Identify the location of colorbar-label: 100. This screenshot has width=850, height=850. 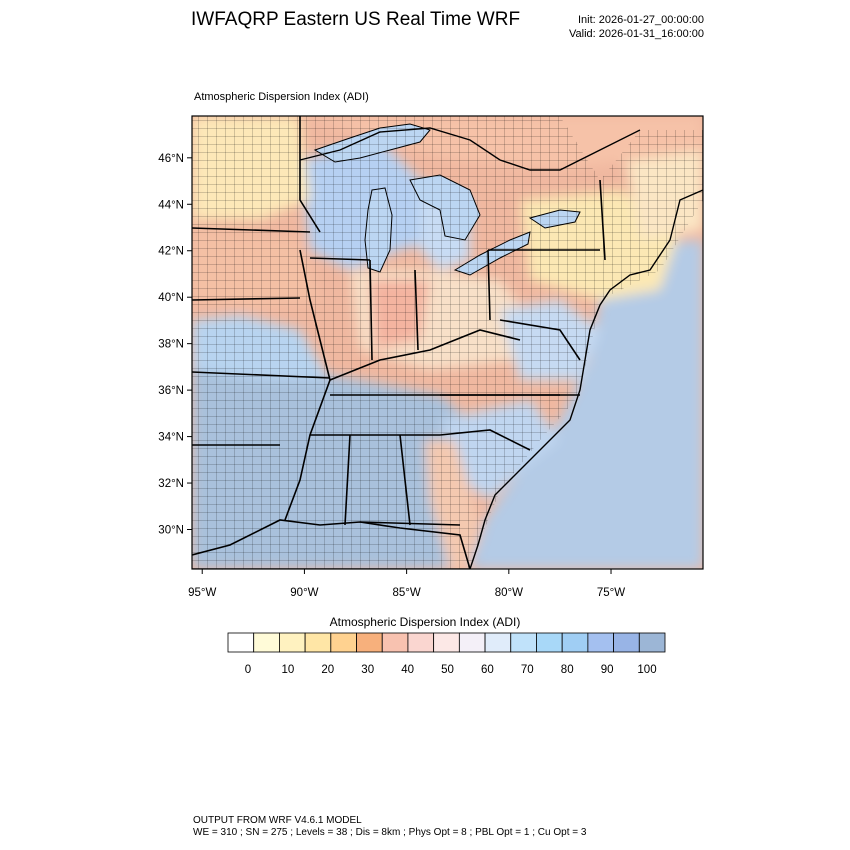
(646, 670).